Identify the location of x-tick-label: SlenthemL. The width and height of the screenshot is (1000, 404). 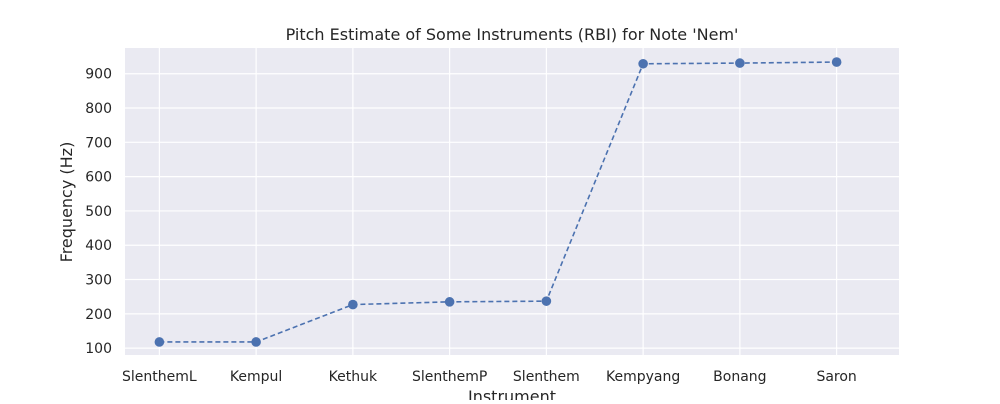
(159, 377).